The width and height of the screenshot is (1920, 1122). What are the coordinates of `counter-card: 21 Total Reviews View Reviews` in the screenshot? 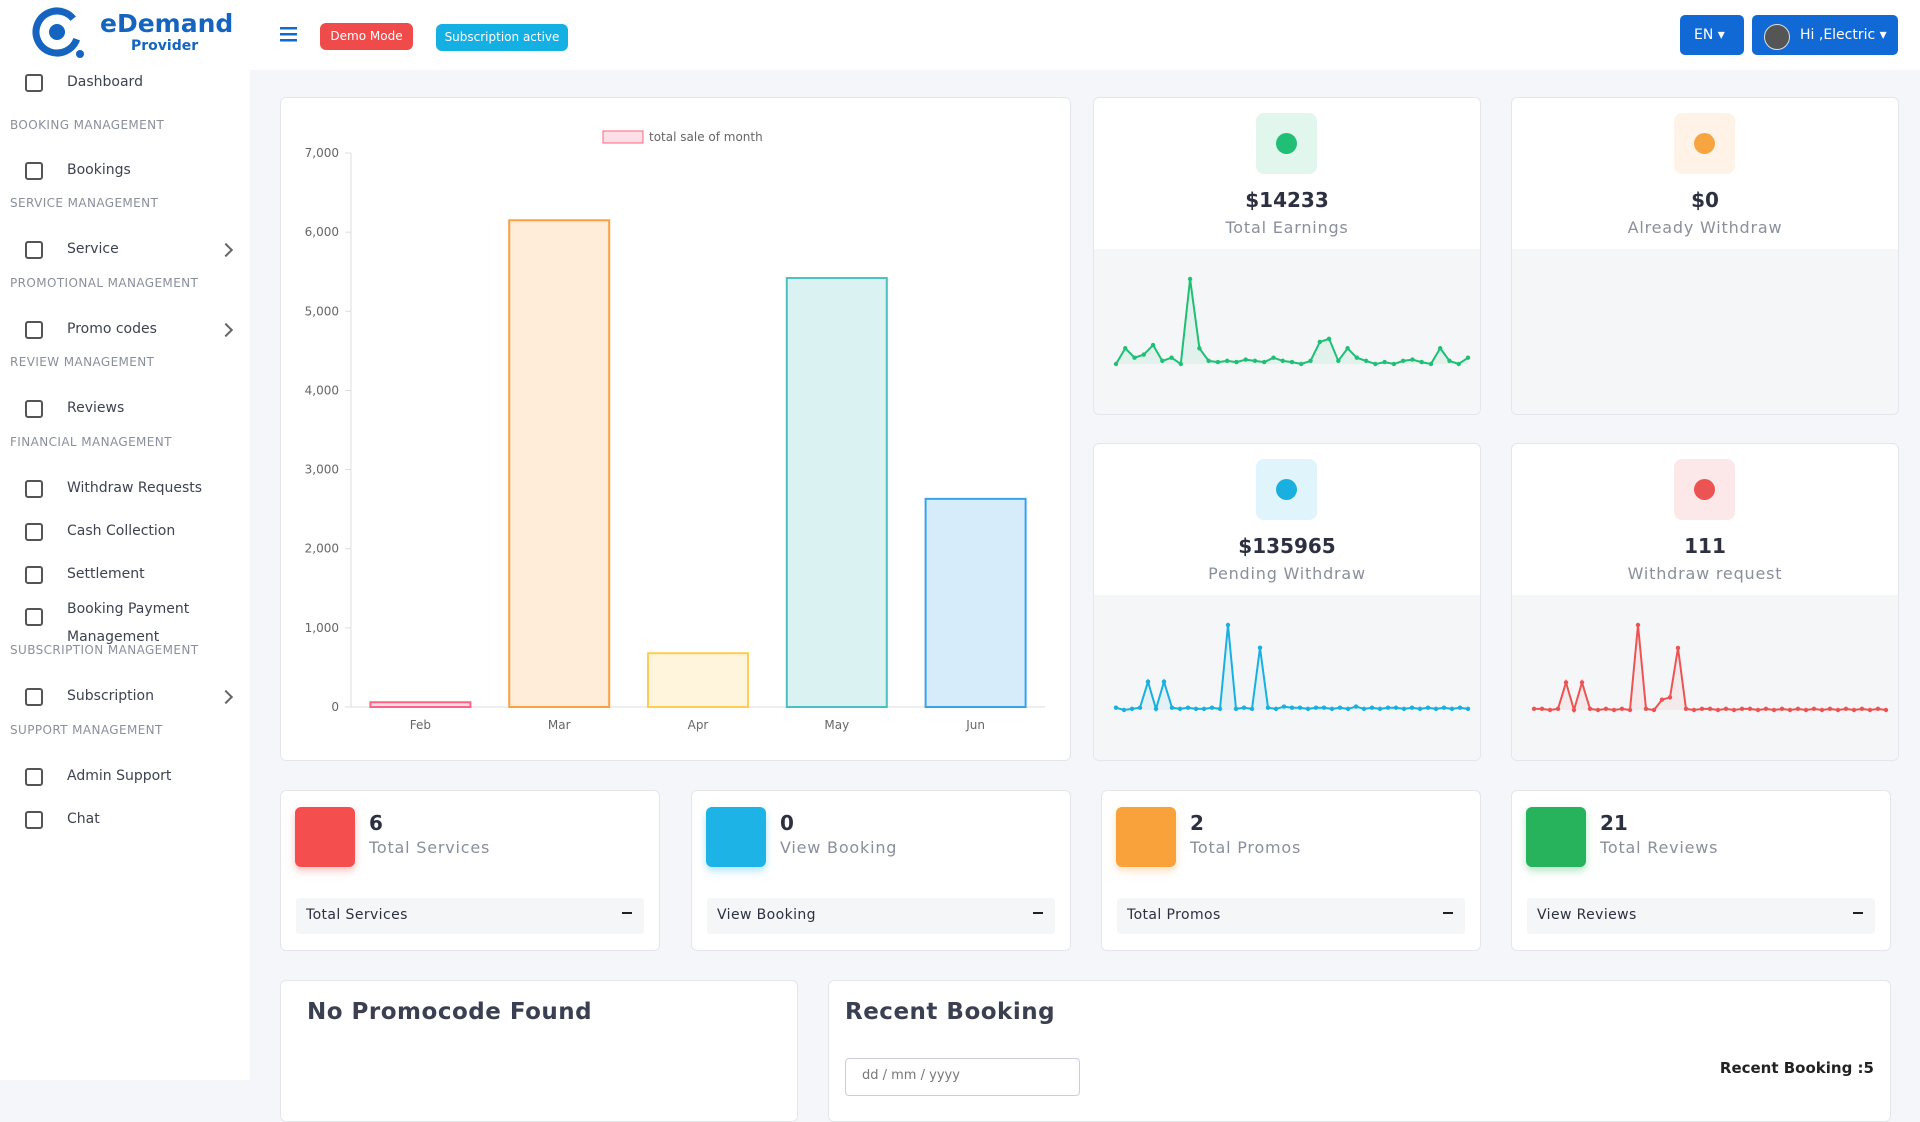 It's located at (1701, 870).